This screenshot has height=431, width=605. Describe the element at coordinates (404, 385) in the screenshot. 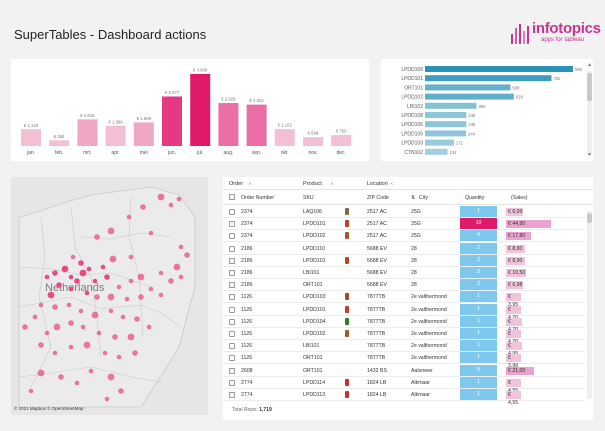

I see `table-row: 2774 LPDD114 1824 LB Alkmaar 1 € 4,55` at that location.